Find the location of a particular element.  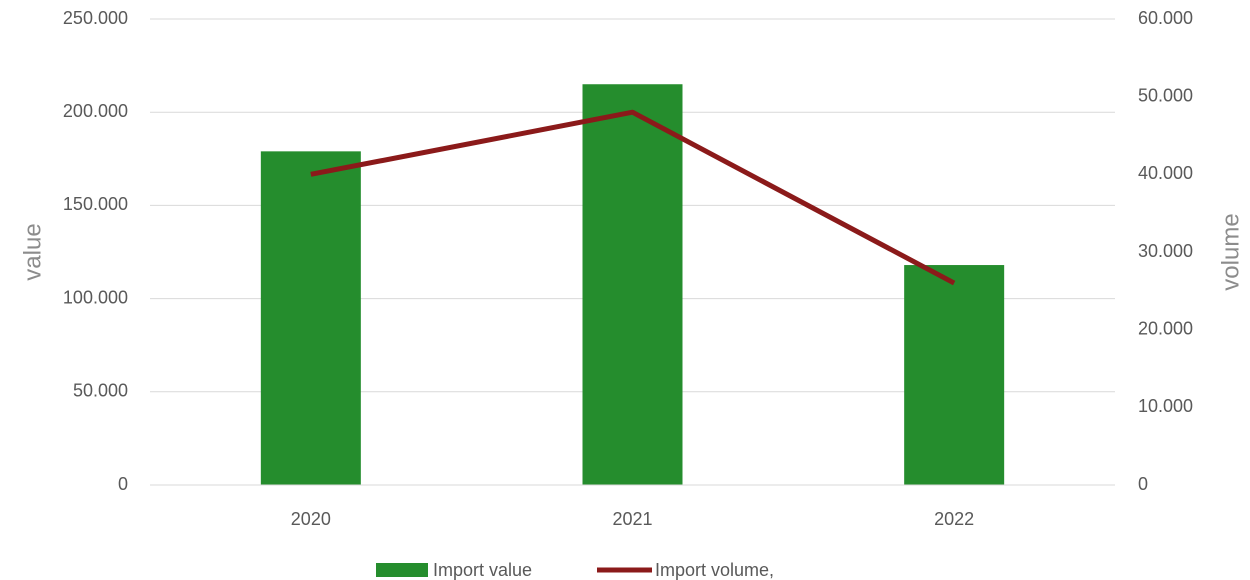

y2-tick-label: 40.000 is located at coordinates (1165, 173).